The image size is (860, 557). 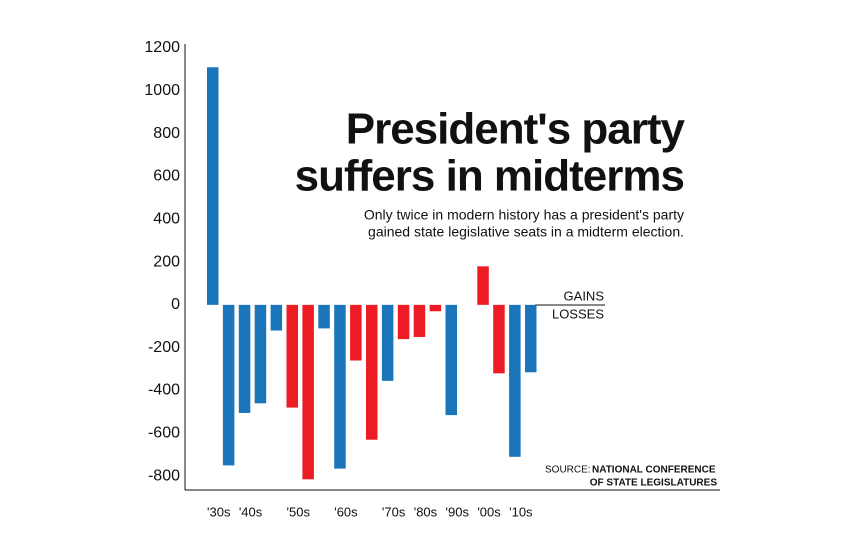 What do you see at coordinates (654, 470) in the screenshot?
I see `source: NATIONAL CONFERENCE` at bounding box center [654, 470].